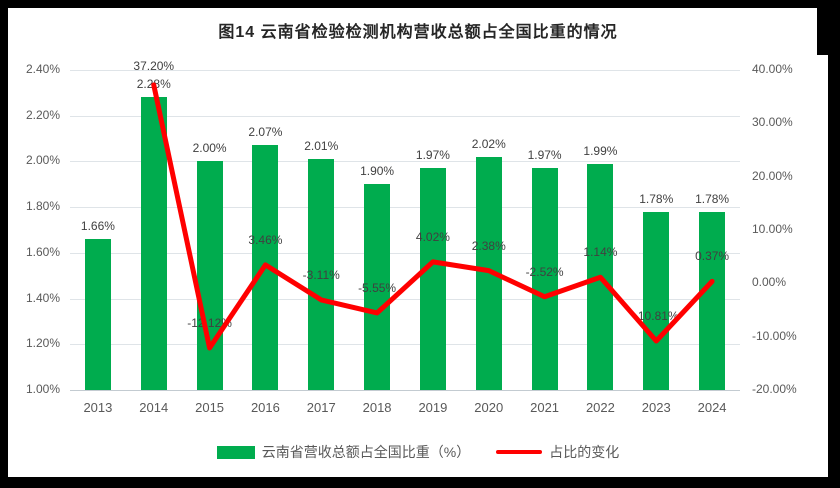 The image size is (840, 488). What do you see at coordinates (656, 407) in the screenshot?
I see `x-axis-label-2023: 2023` at bounding box center [656, 407].